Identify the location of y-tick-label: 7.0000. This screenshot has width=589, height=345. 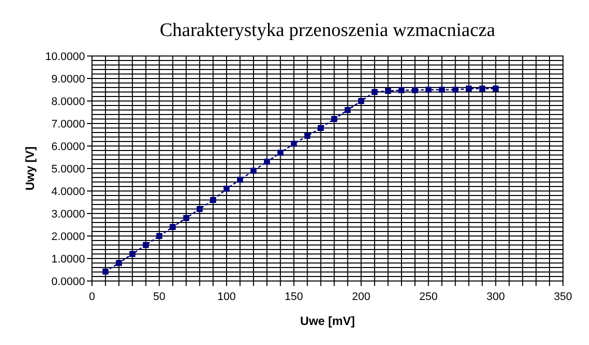
(68, 124).